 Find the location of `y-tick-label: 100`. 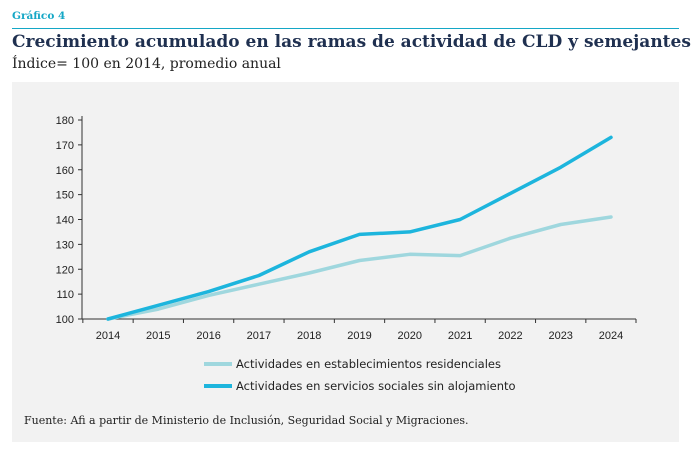

y-tick-label: 100 is located at coordinates (65, 320).